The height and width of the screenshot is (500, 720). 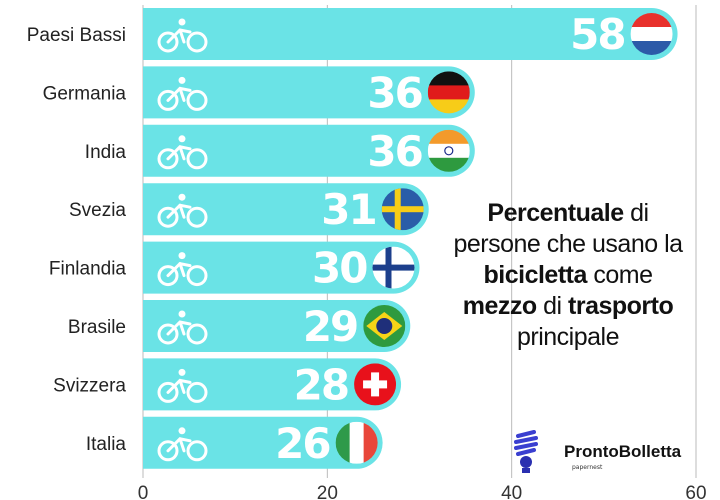 What do you see at coordinates (330, 326) in the screenshot?
I see `value-label: 29` at bounding box center [330, 326].